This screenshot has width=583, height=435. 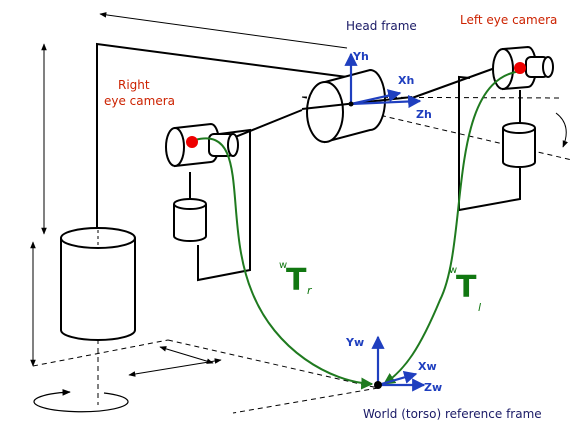 I want to click on world-frame-label: World (torso) reference frame, so click(x=452, y=414).